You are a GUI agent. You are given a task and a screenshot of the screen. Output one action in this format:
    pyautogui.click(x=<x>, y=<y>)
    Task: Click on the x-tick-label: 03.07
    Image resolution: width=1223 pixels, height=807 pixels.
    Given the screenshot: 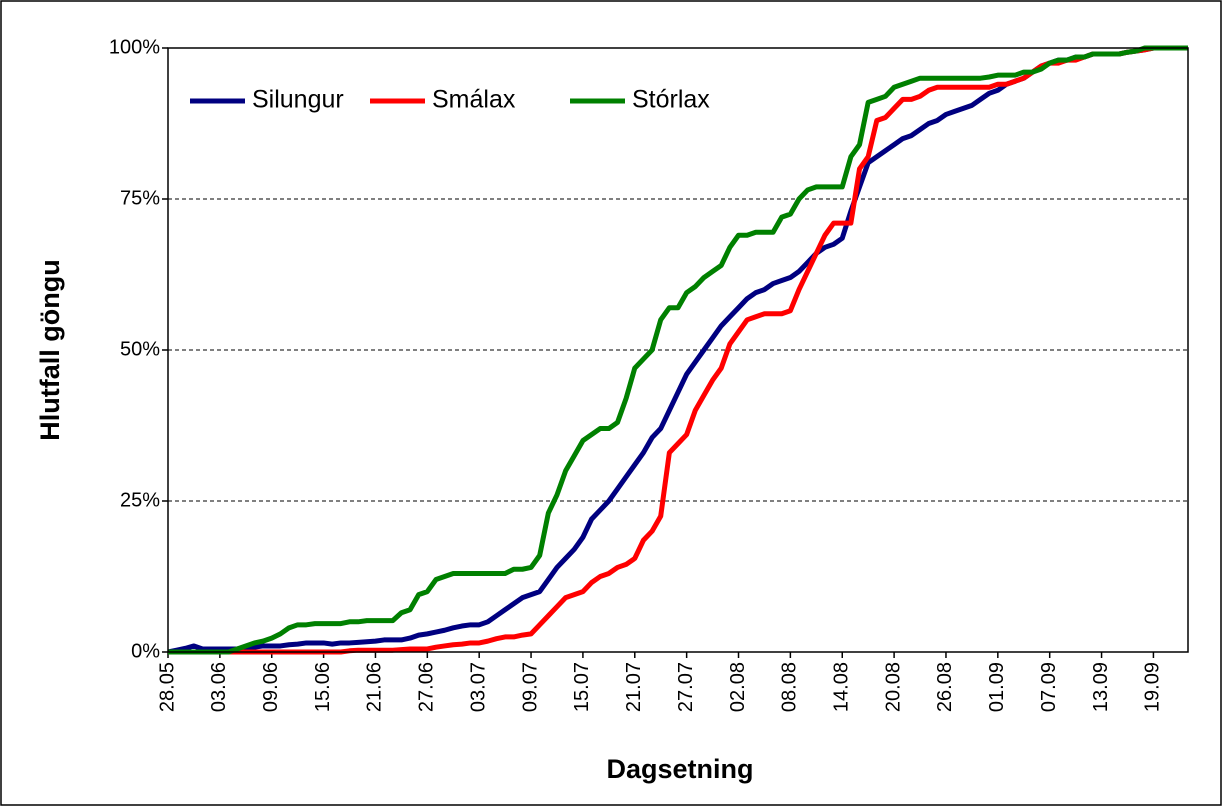 What is the action you would take?
    pyautogui.click(x=478, y=687)
    